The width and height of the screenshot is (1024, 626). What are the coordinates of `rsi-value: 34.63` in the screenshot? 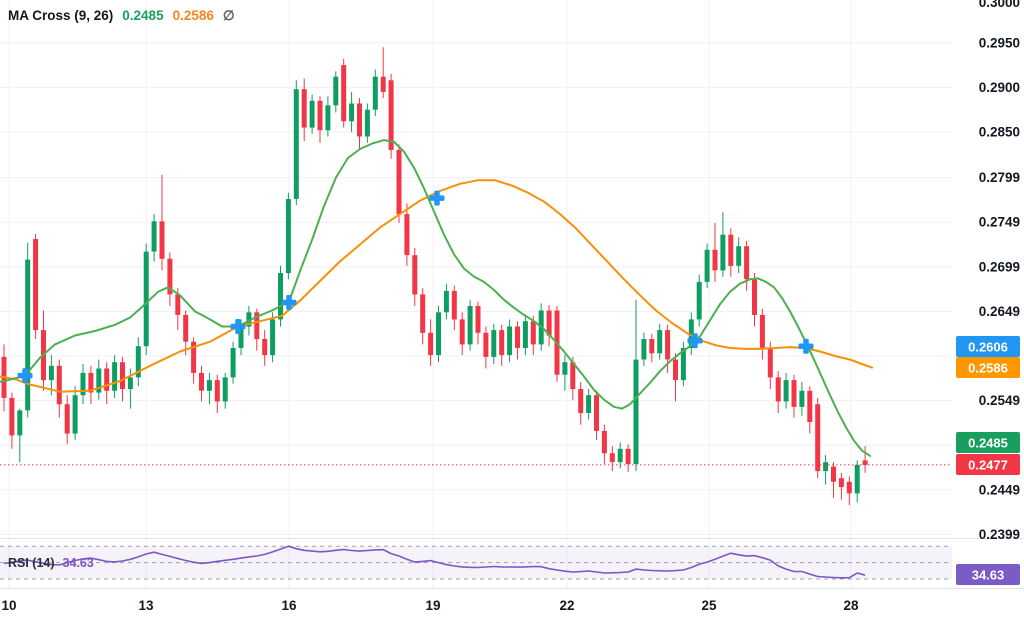 It's located at (78, 563).